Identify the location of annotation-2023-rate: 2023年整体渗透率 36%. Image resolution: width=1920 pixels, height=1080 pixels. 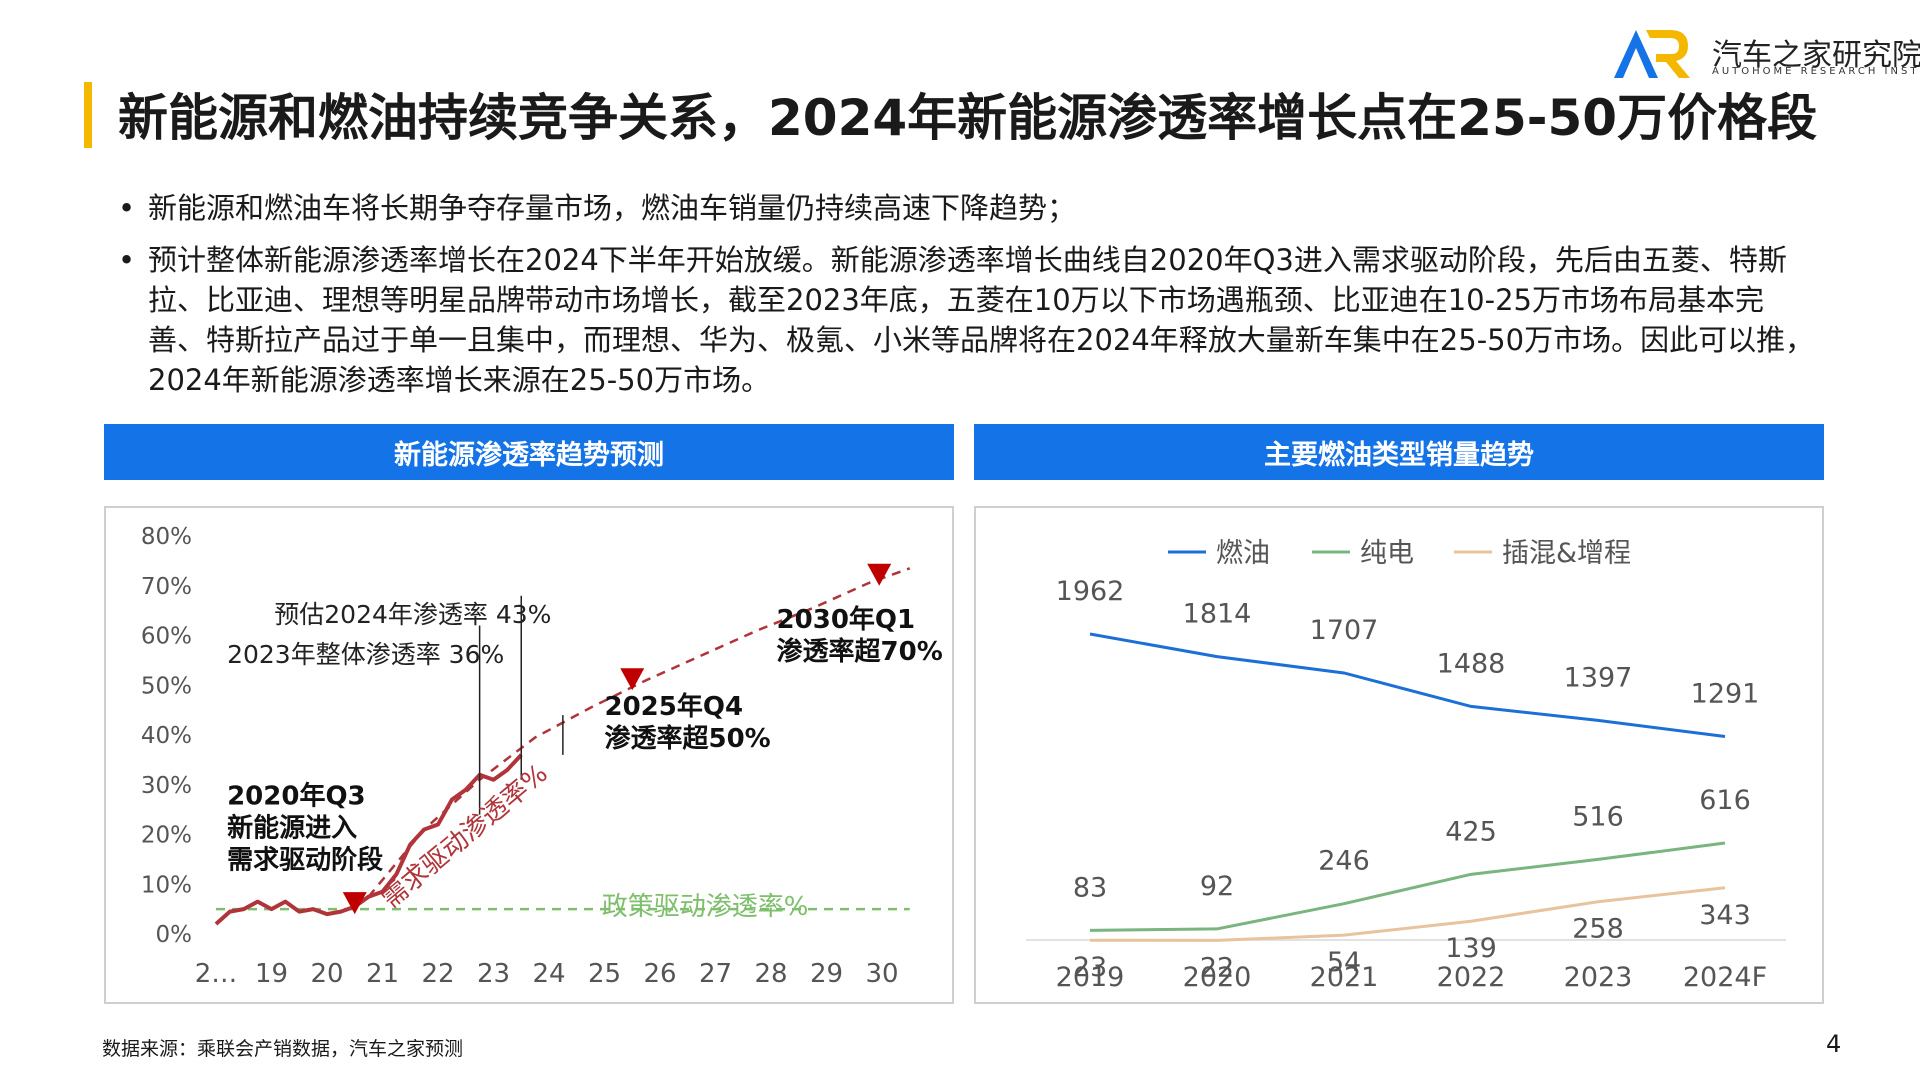
(365, 654).